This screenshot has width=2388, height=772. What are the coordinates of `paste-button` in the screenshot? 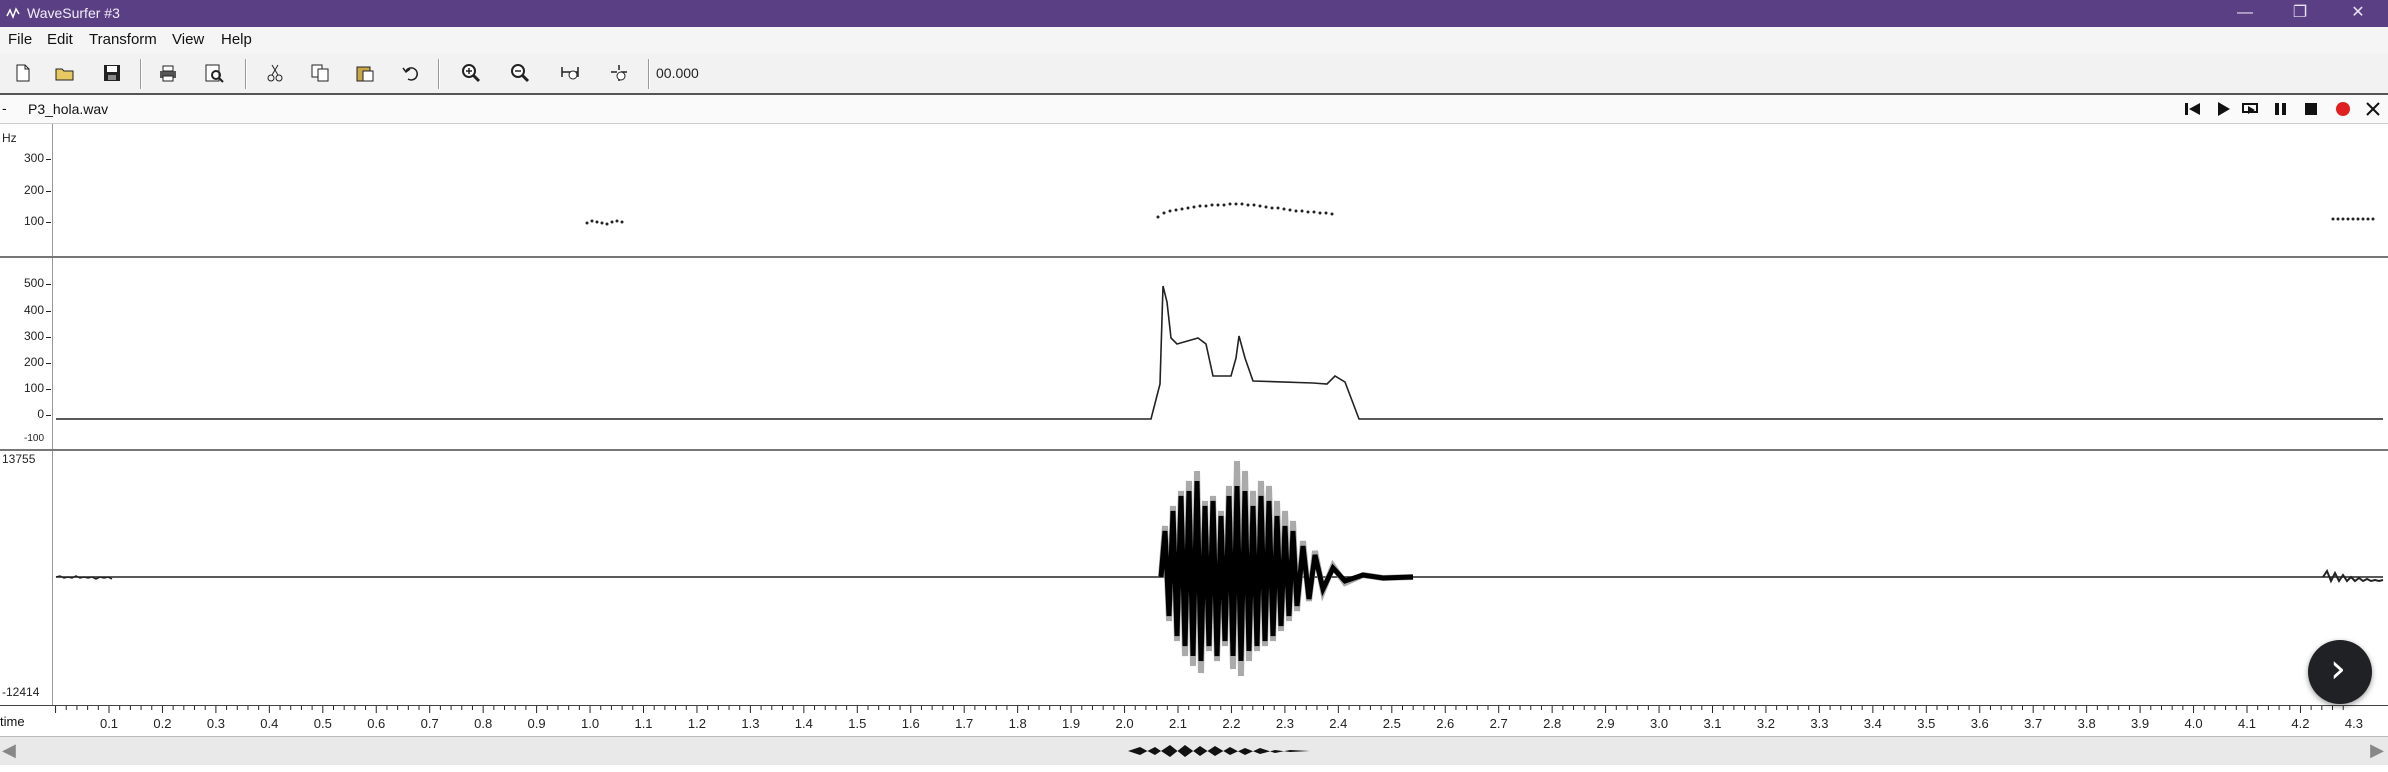 It's located at (365, 73).